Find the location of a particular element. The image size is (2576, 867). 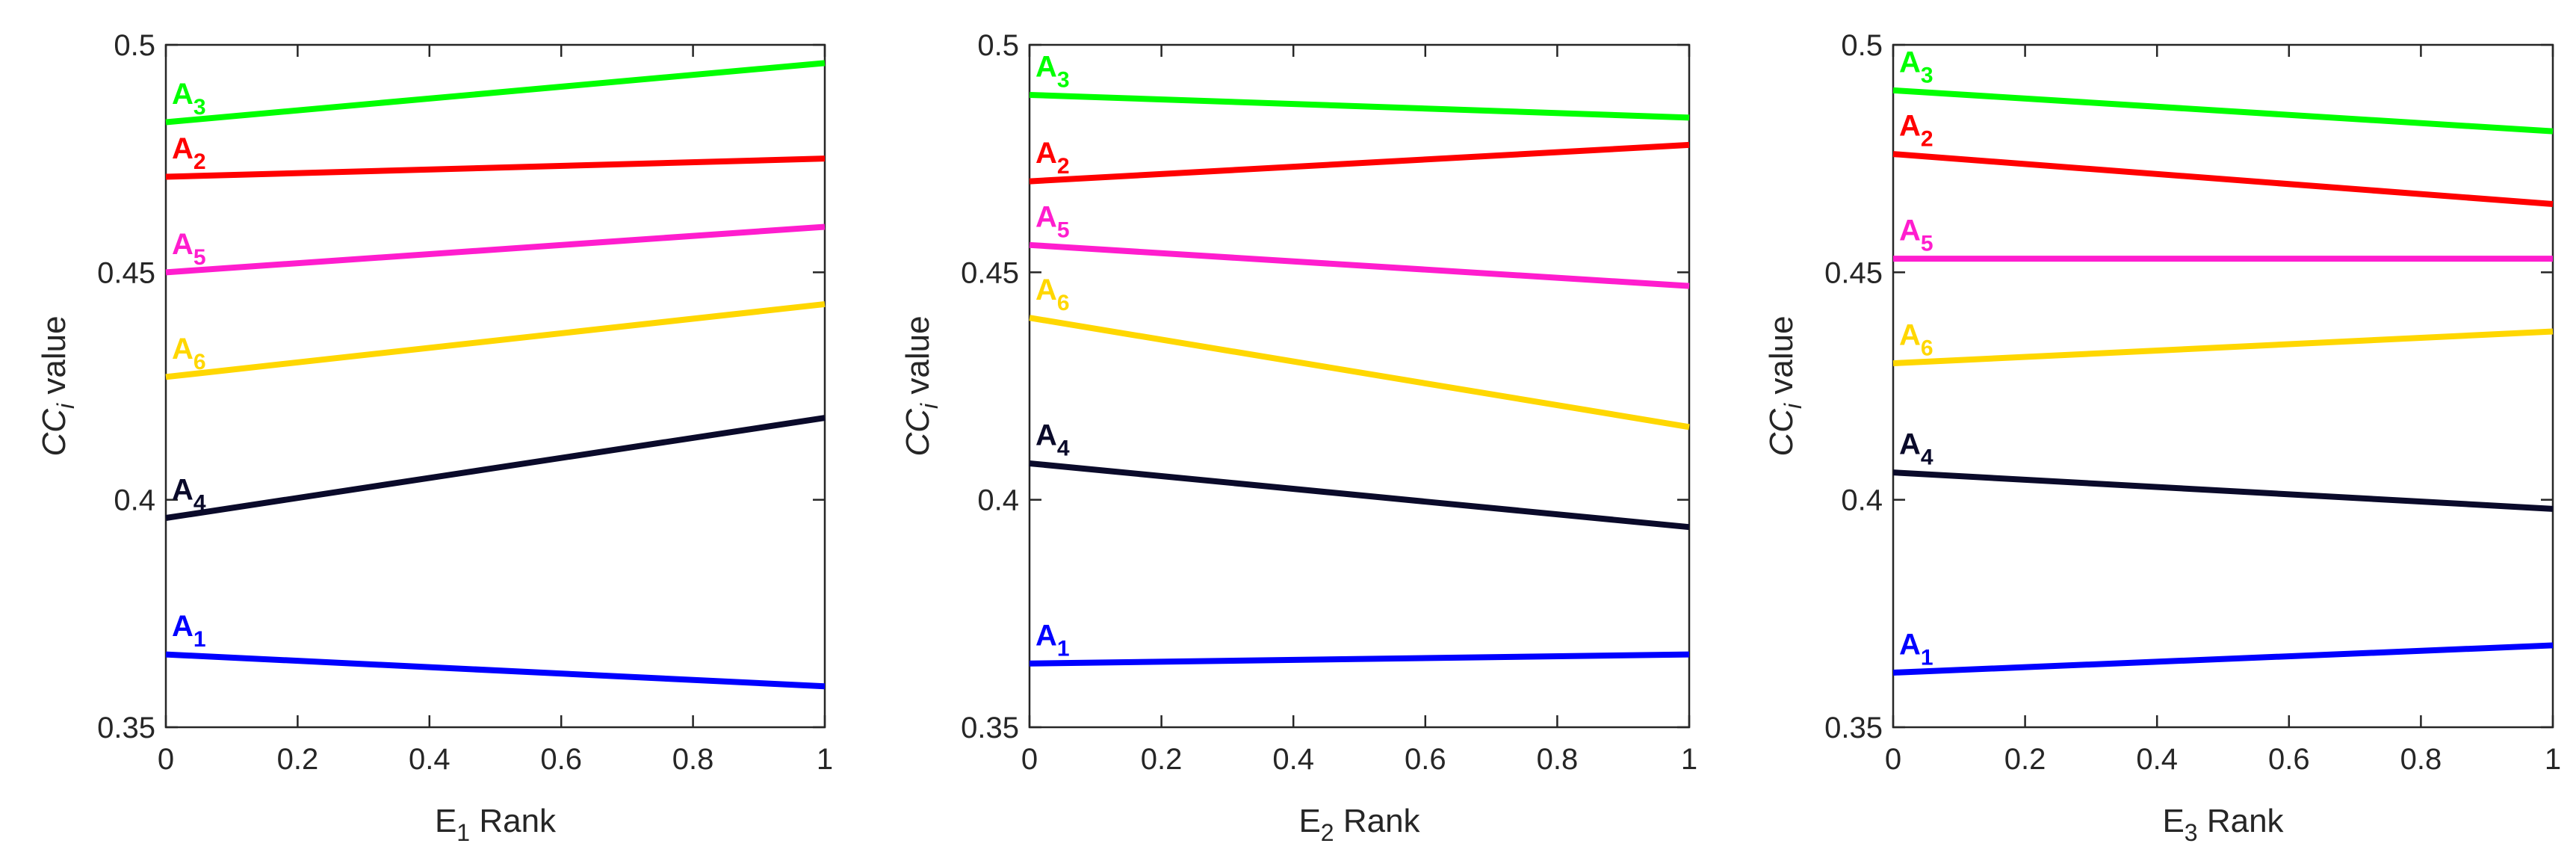

x-axis-title: E1 Rank is located at coordinates (496, 824).